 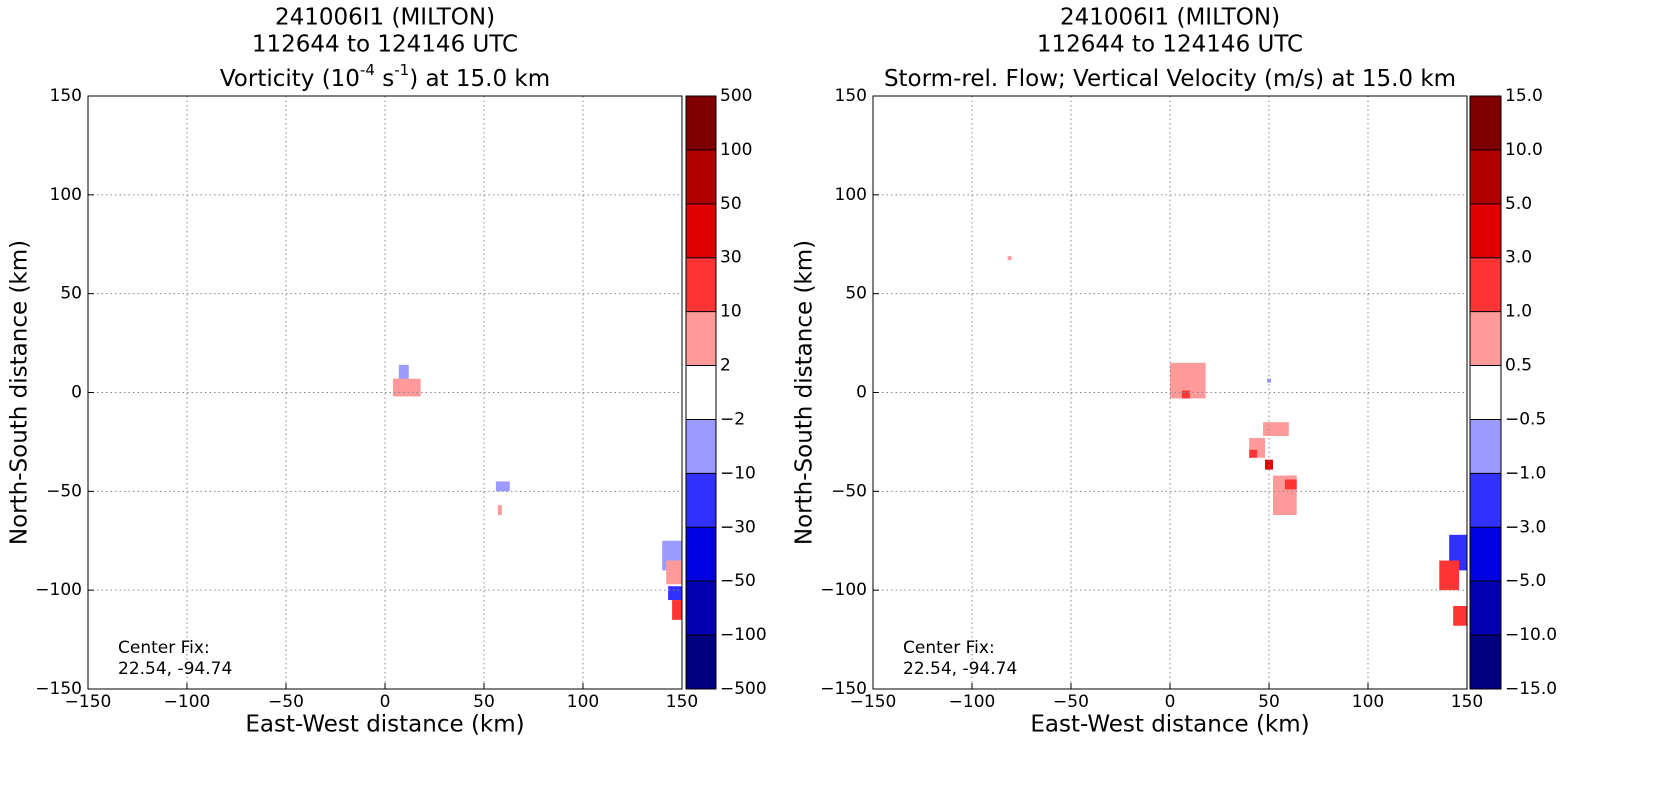 What do you see at coordinates (736, 96) in the screenshot?
I see `colorbar-label: 500` at bounding box center [736, 96].